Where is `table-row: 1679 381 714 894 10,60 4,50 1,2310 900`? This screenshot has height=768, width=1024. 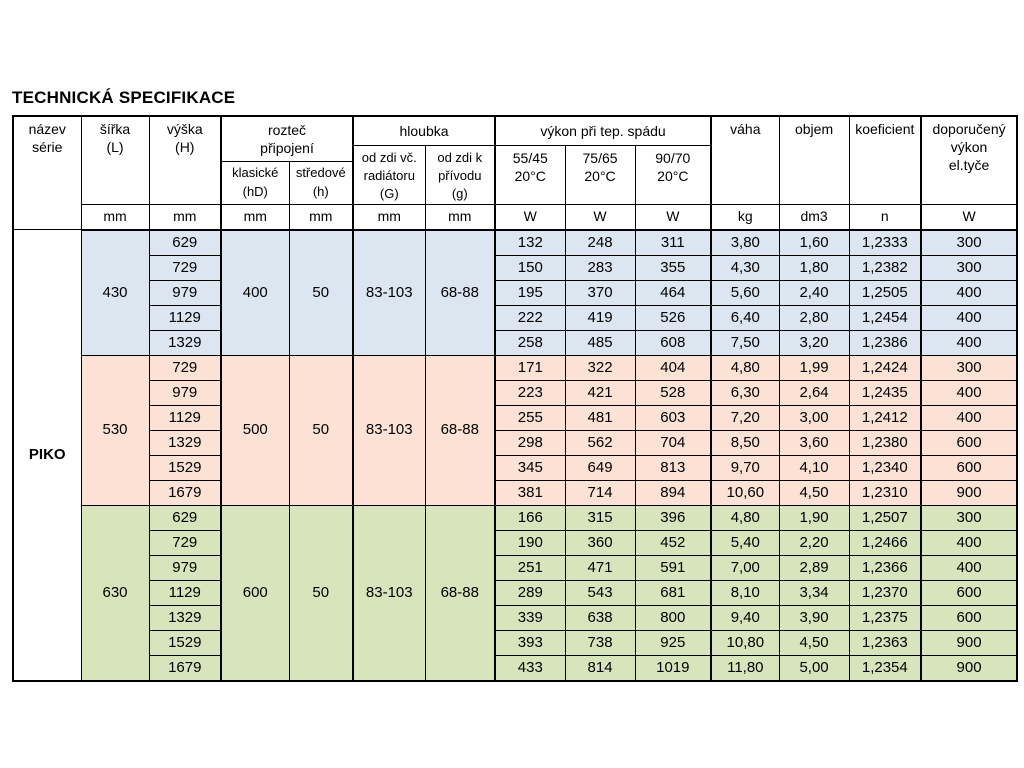 table-row: 1679 381 714 894 10,60 4,50 1,2310 900 is located at coordinates (515, 492).